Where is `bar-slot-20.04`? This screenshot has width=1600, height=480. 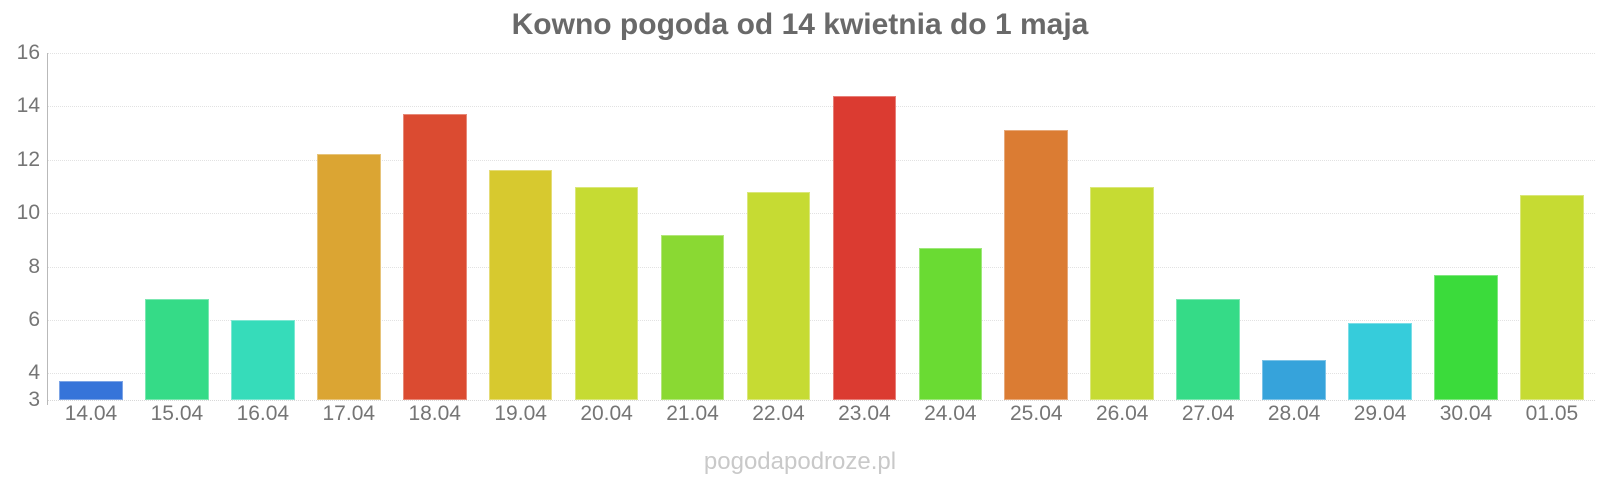 bar-slot-20.04 is located at coordinates (607, 226).